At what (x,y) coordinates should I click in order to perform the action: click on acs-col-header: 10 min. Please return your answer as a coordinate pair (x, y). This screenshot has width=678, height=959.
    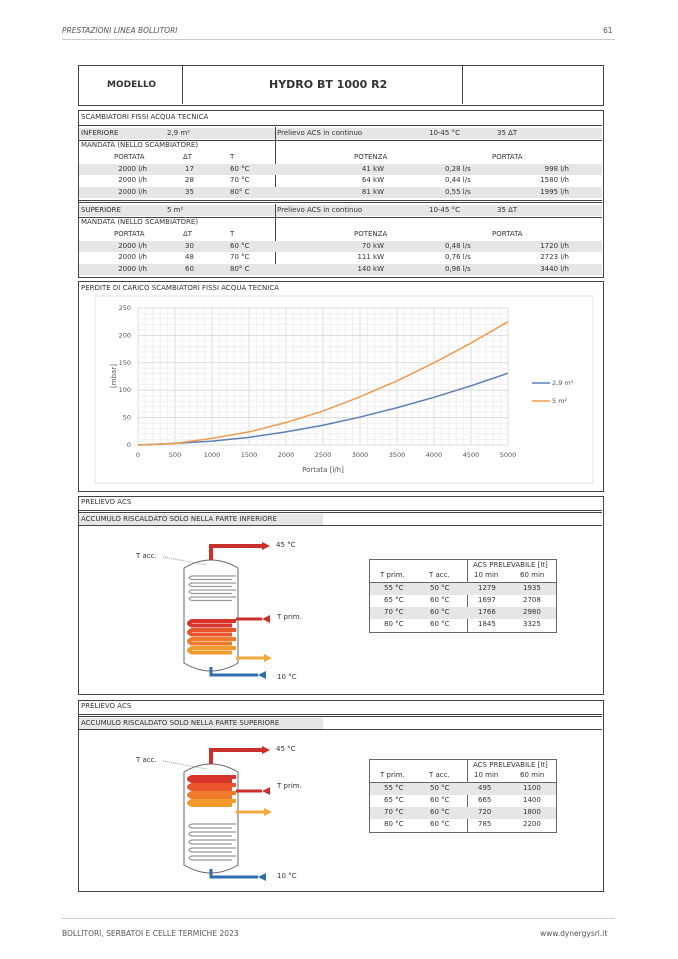
    Looking at the image, I should click on (486, 775).